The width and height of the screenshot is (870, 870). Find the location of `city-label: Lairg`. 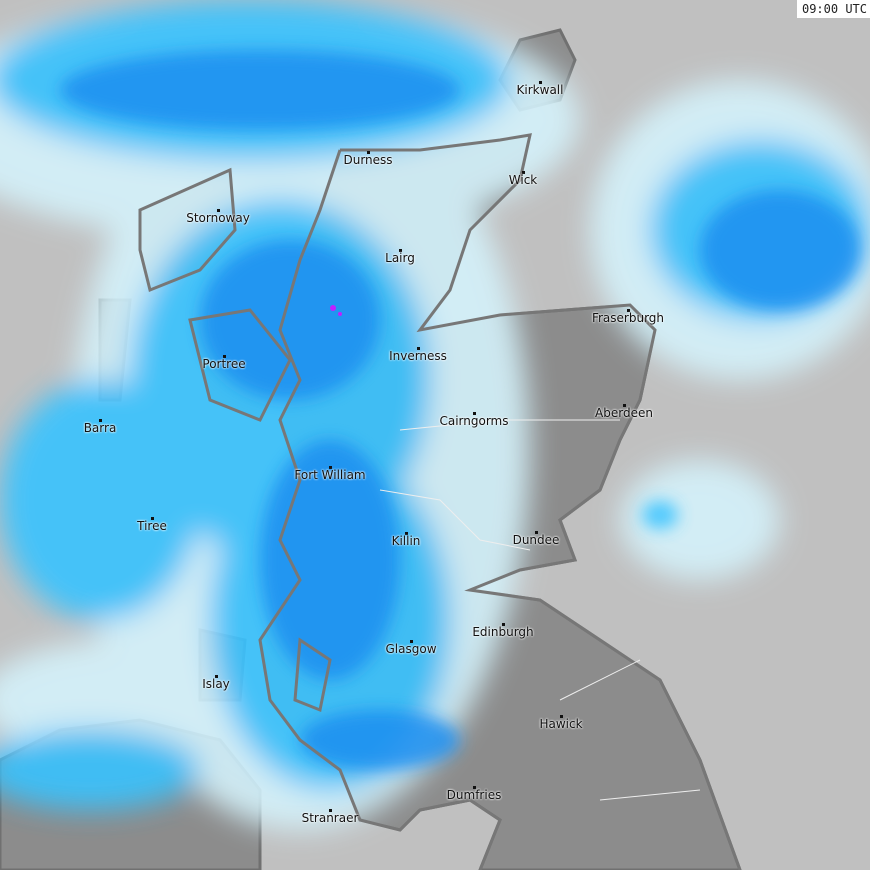

city-label: Lairg is located at coordinates (400, 258).